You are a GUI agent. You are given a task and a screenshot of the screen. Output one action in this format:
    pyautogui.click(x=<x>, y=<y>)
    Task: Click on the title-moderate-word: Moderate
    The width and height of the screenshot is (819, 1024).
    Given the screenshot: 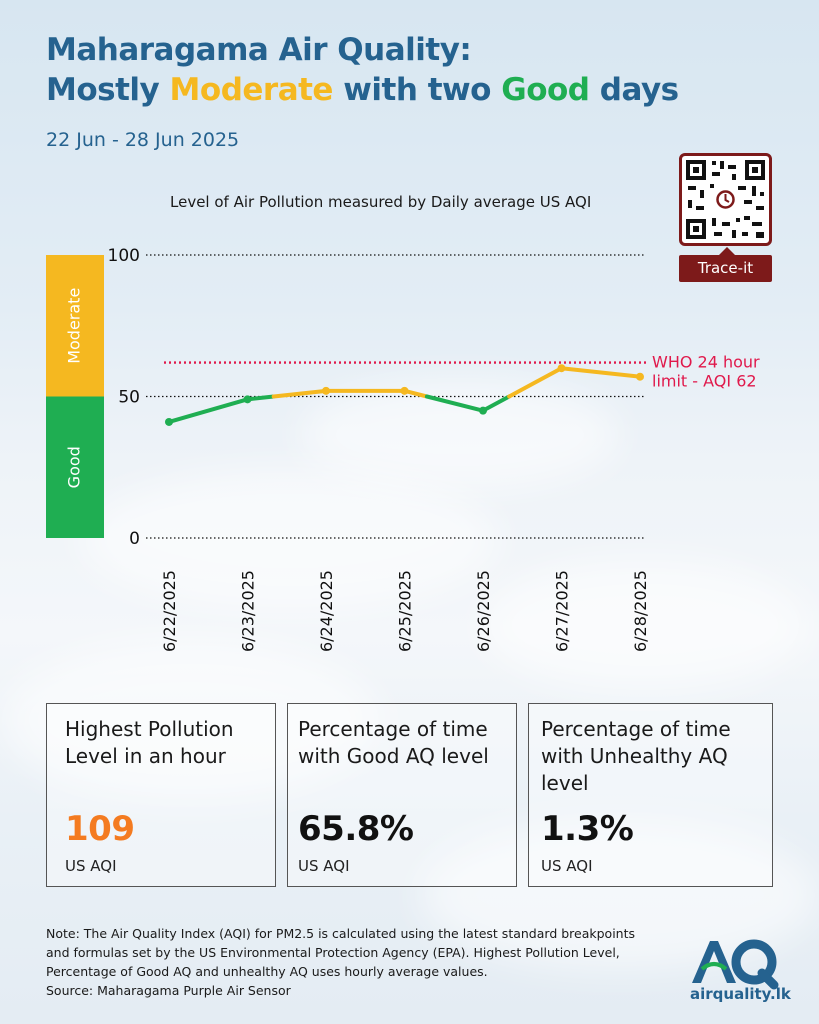 What is the action you would take?
    pyautogui.click(x=251, y=90)
    